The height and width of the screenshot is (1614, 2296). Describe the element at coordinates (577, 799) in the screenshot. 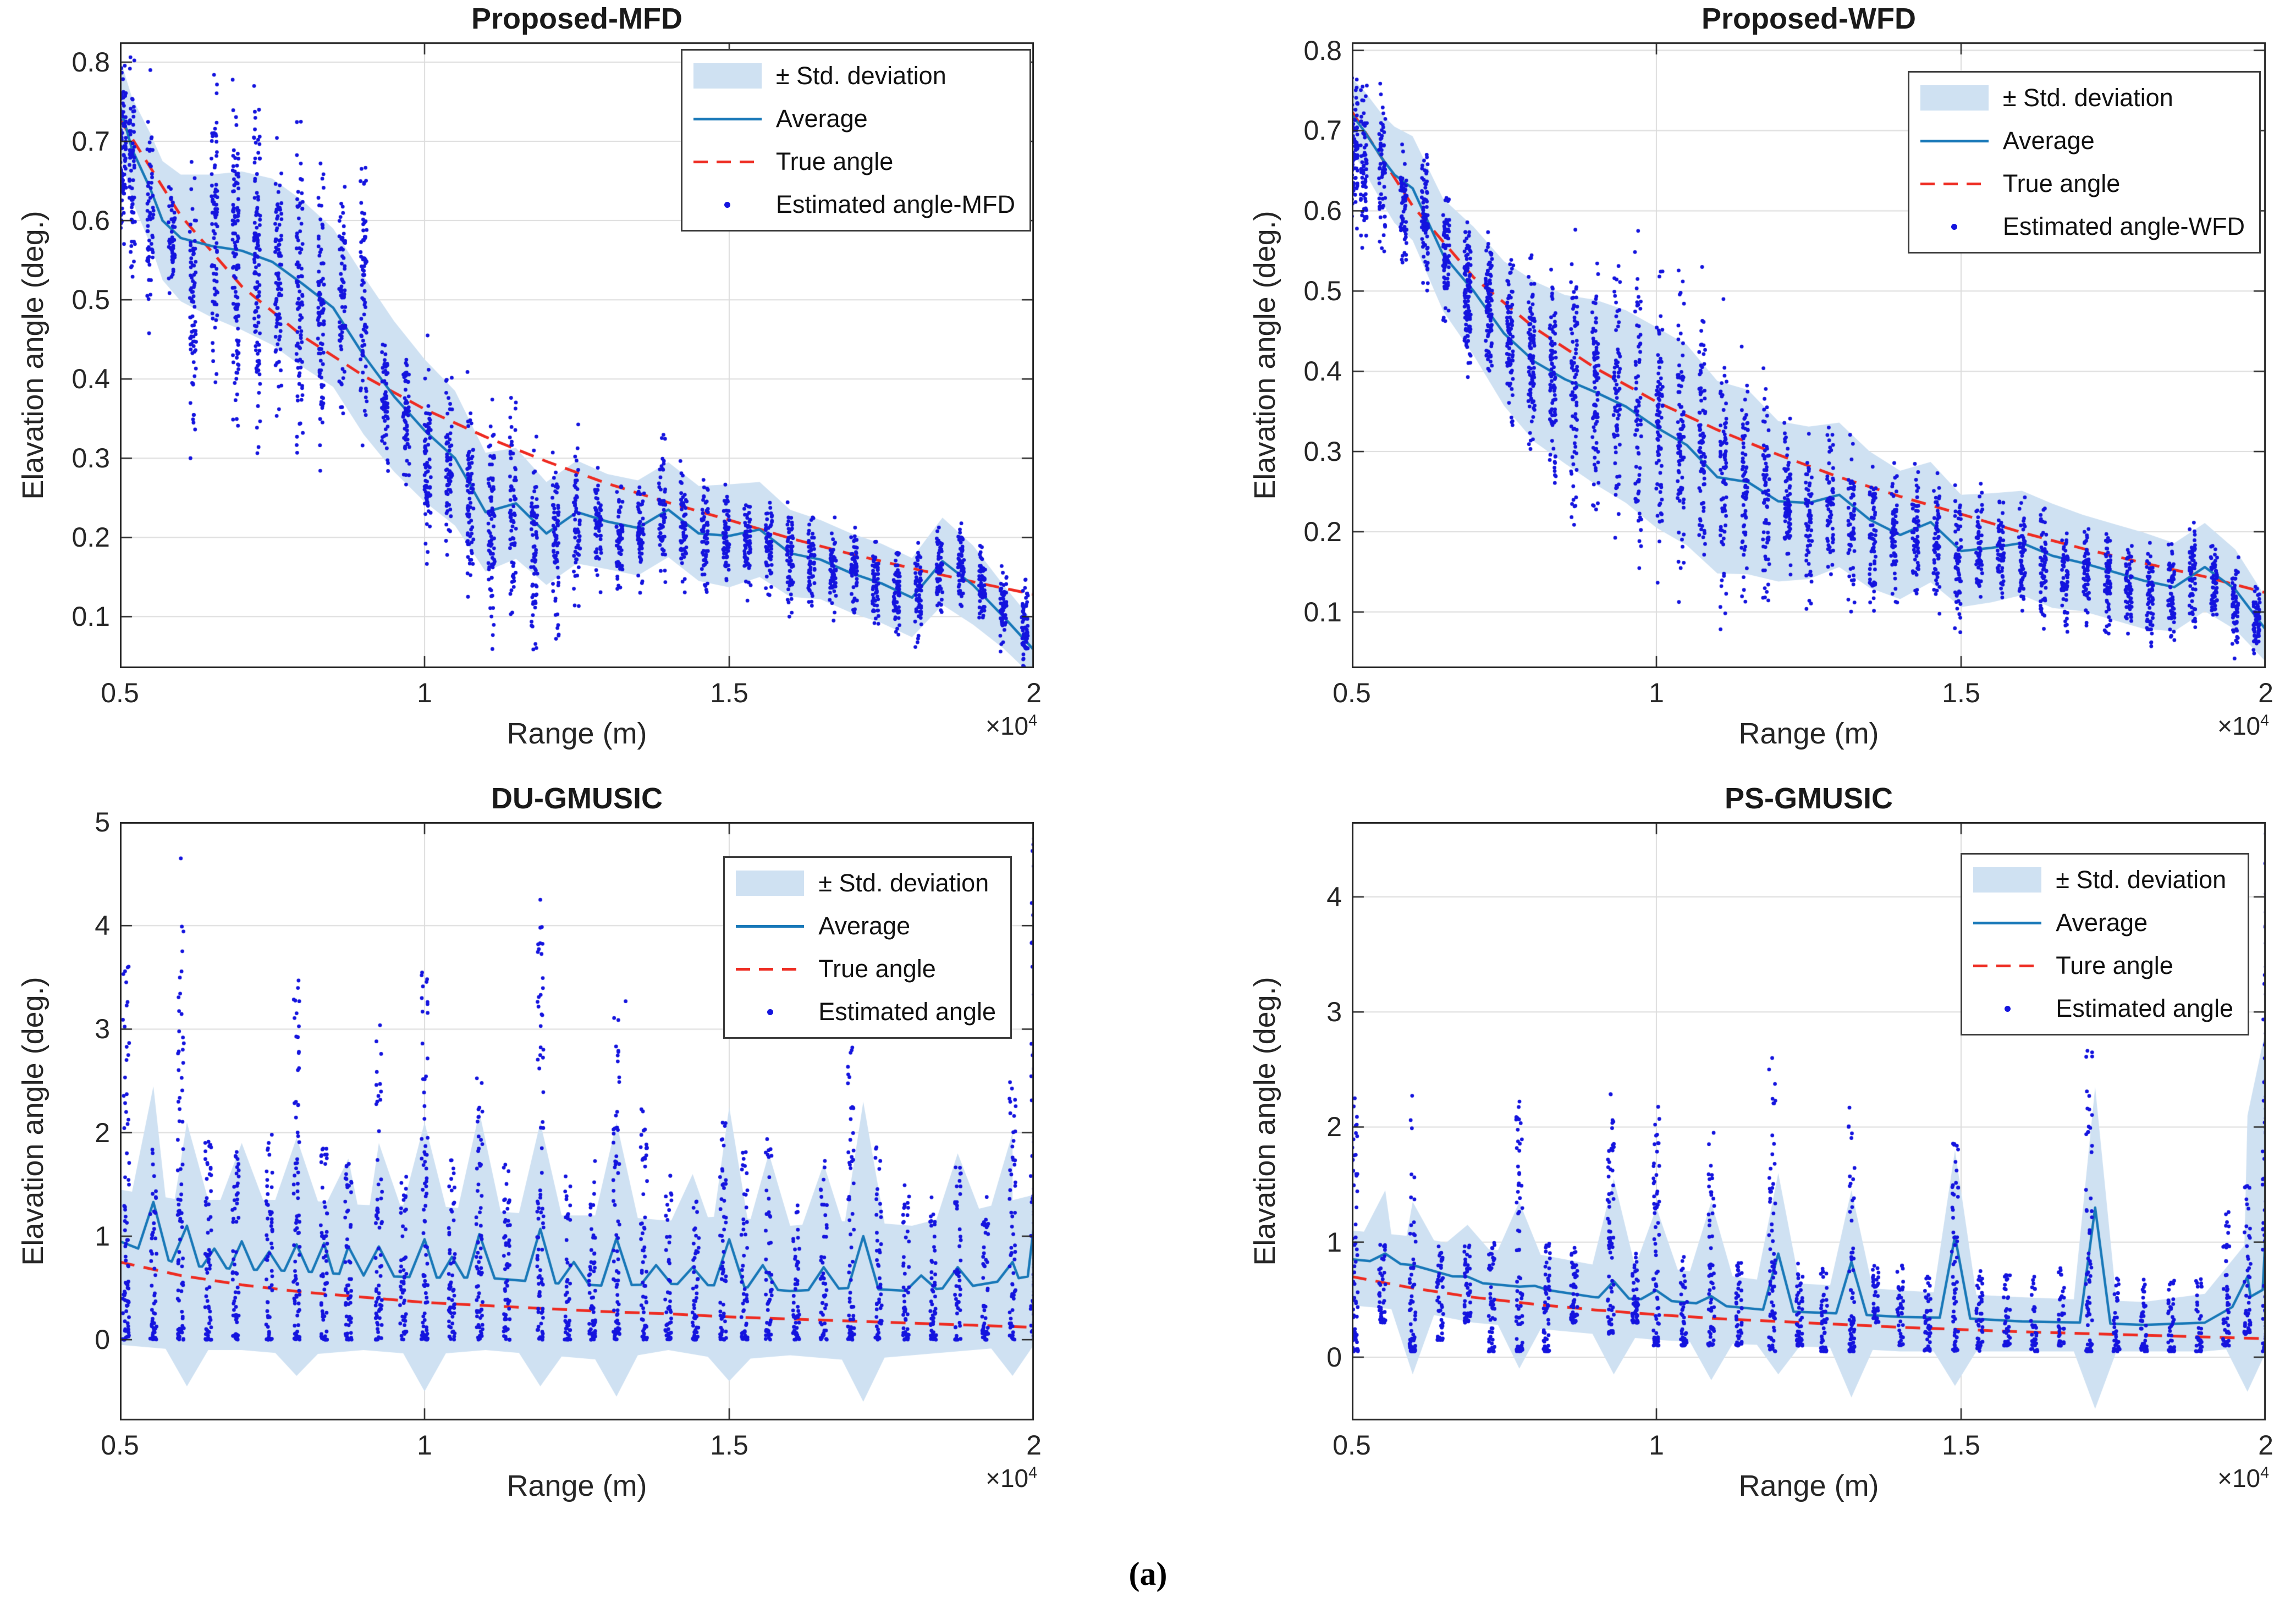

I see `plot-title: DU-GMUSIC` at that location.